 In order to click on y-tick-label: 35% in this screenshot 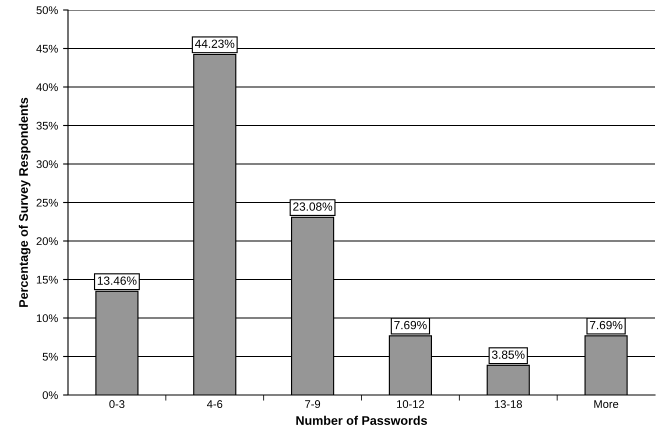, I will do `click(47, 126)`.